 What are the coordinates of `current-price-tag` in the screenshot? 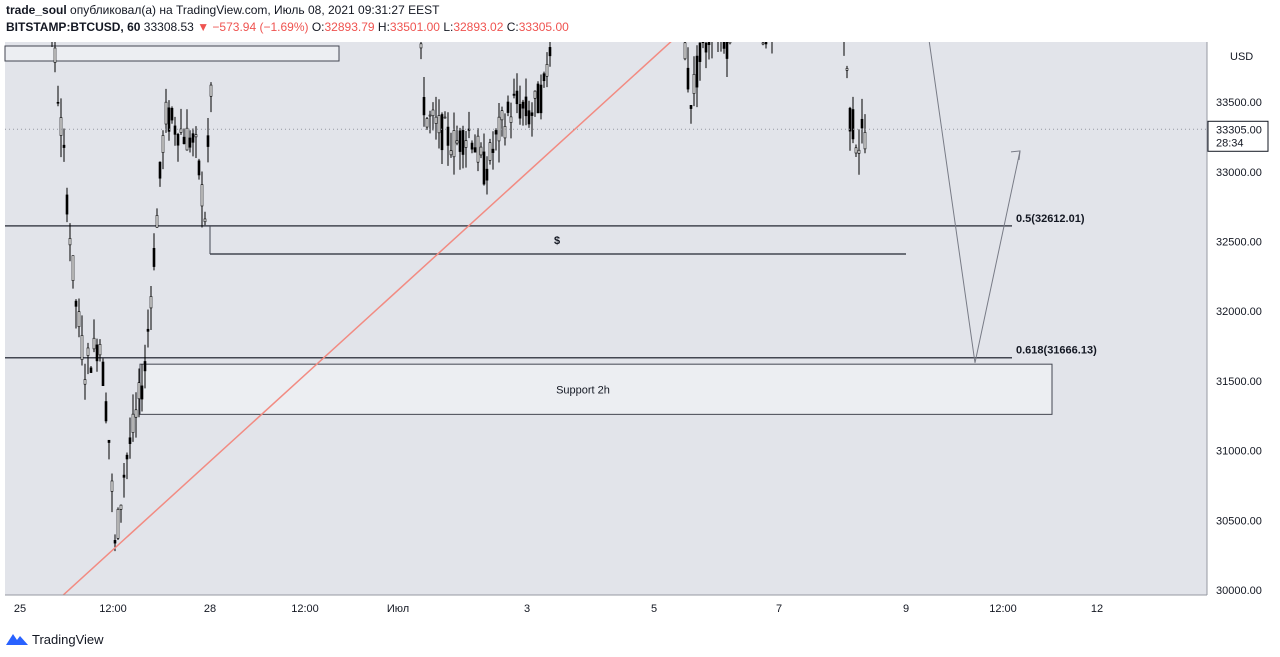 It's located at (1238, 136).